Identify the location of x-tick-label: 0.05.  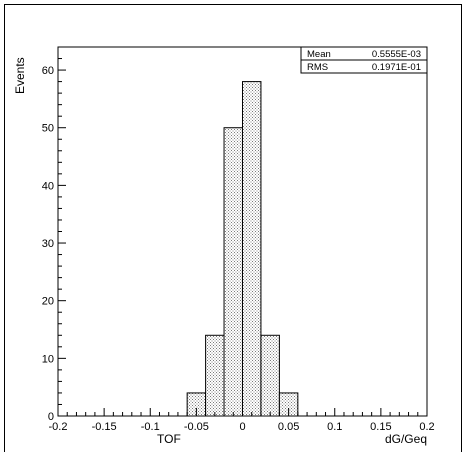
(288, 427).